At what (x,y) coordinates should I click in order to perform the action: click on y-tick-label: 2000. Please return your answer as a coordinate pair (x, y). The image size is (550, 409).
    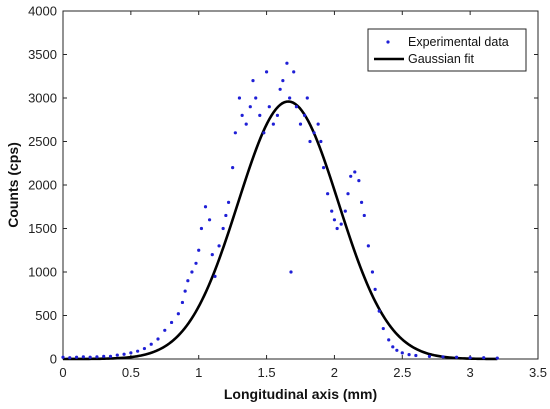
    Looking at the image, I should click on (42, 185).